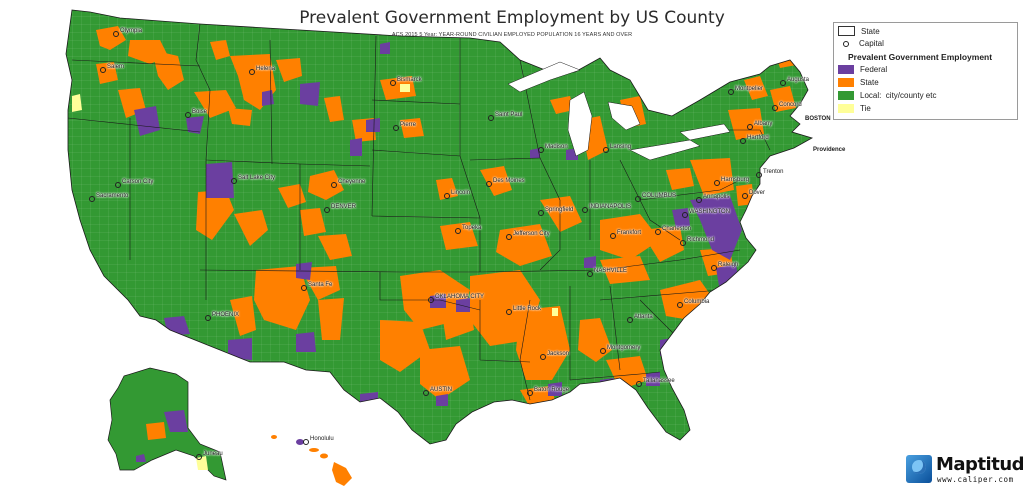  What do you see at coordinates (869, 82) in the screenshot?
I see `legend-item-label: State` at bounding box center [869, 82].